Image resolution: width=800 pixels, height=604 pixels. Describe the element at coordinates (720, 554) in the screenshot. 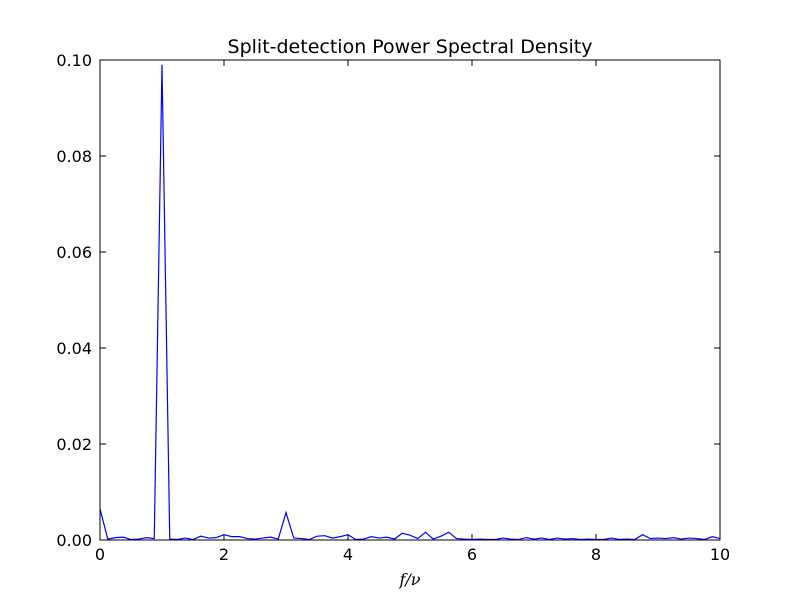

I see `x-tick-label: 10` at that location.